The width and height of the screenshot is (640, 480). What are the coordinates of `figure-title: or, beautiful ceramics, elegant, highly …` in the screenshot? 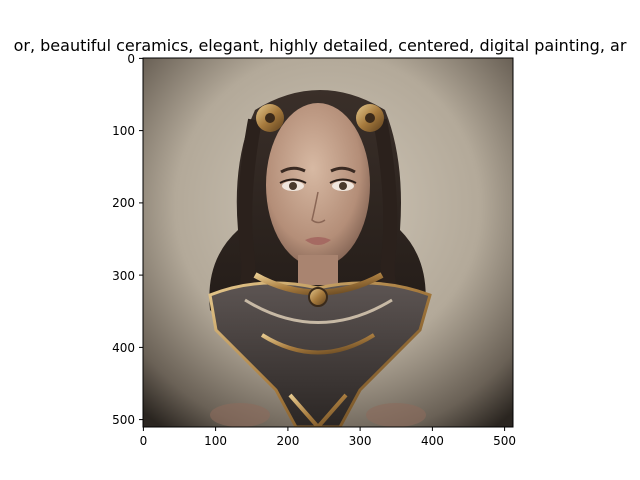 It's located at (320, 45).